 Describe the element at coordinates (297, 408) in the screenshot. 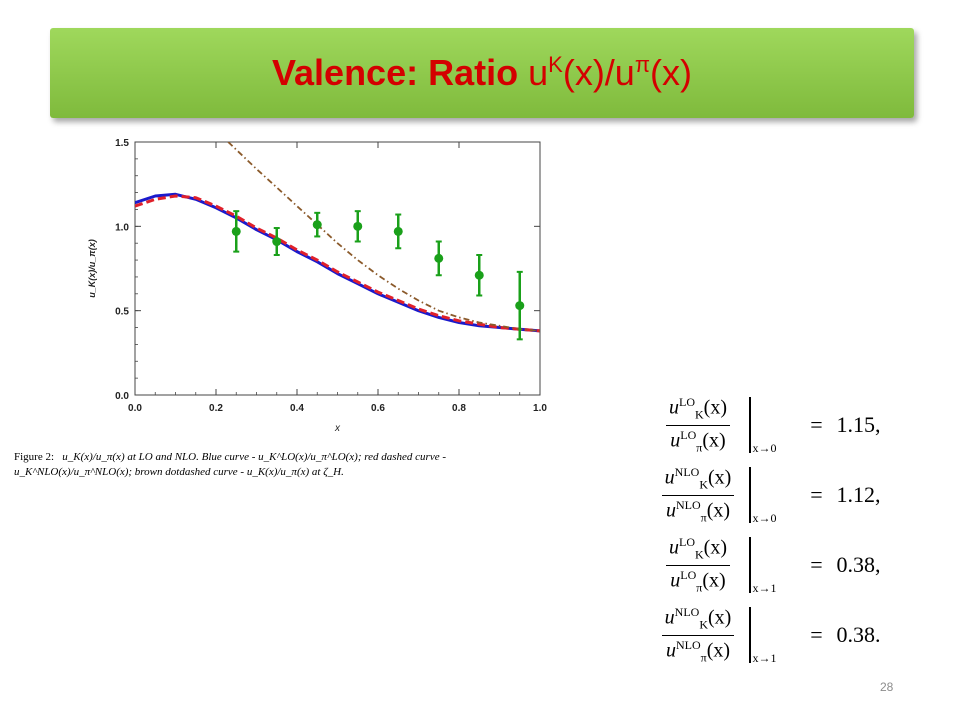

I see `x-tick-label: 0.4` at that location.